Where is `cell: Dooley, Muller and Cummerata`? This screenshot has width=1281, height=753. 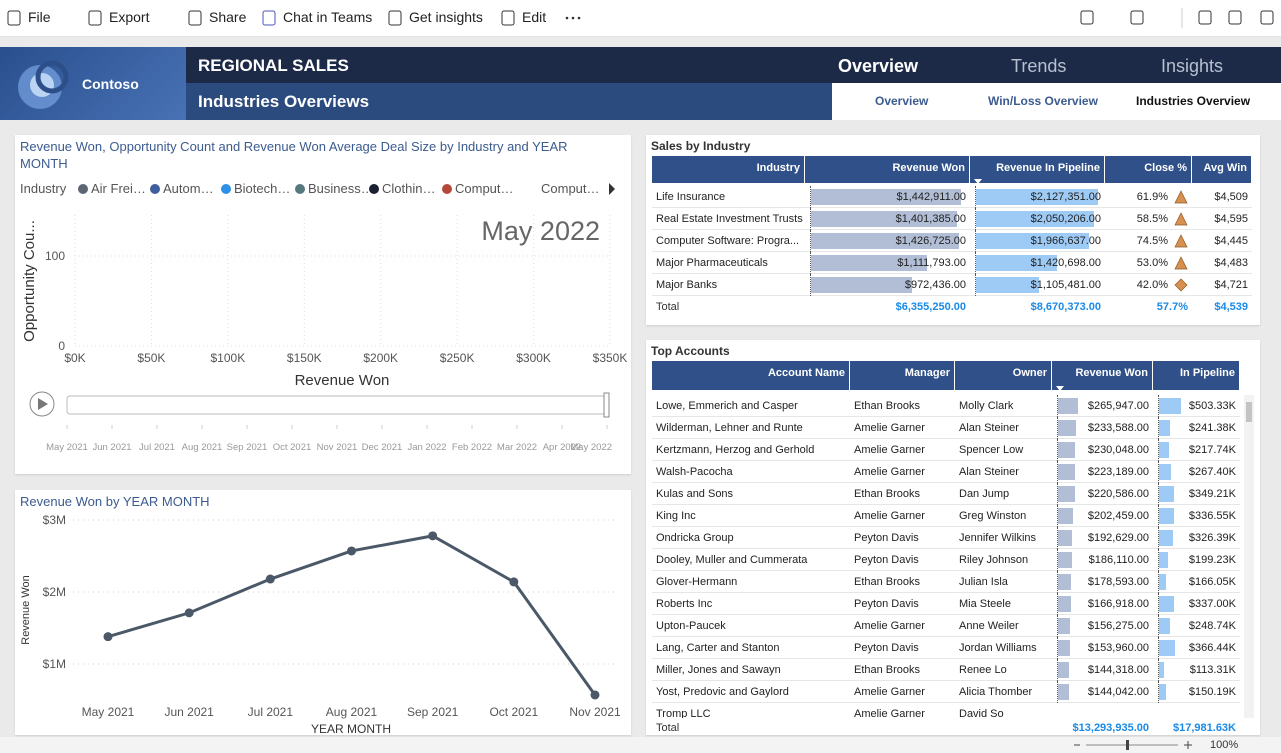
cell: Dooley, Muller and Cummerata is located at coordinates (732, 560).